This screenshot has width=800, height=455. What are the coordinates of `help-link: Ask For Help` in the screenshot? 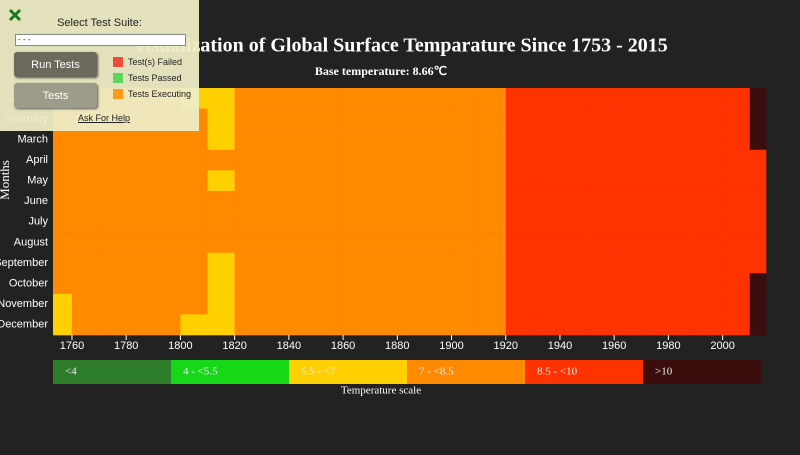 It's located at (104, 118).